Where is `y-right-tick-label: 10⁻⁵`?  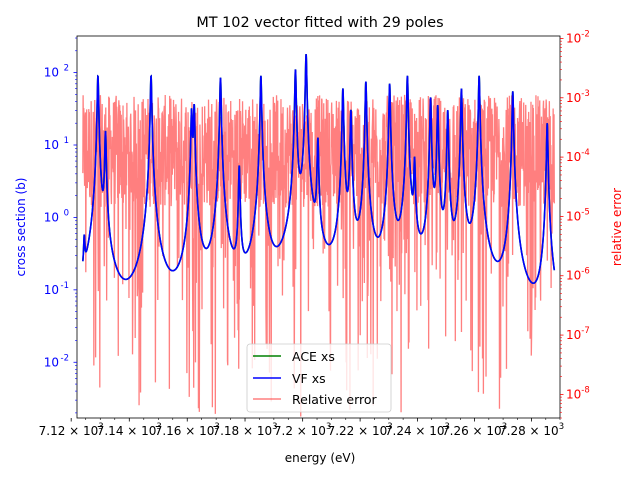
y-right-tick-label: 10⁻⁵ is located at coordinates (578, 215).